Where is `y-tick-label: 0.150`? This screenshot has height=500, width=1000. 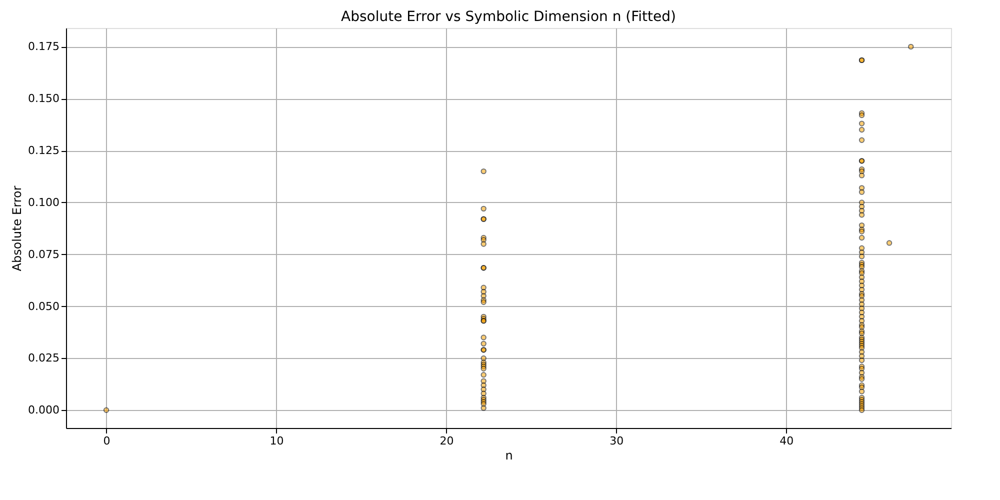
y-tick-label: 0.150 is located at coordinates (44, 99).